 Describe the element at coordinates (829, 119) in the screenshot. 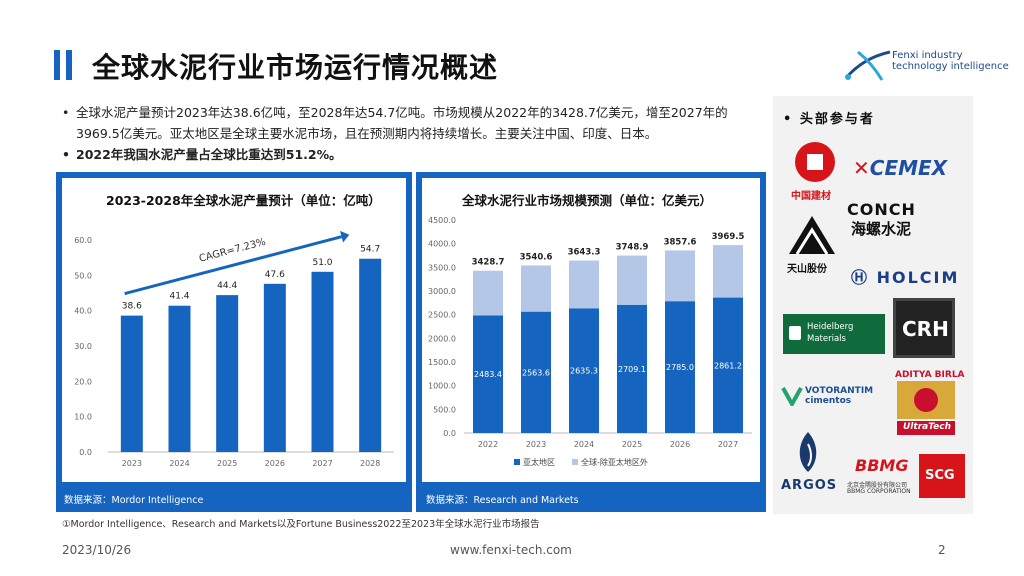

I see `participants-heading: • 头部参与者` at that location.